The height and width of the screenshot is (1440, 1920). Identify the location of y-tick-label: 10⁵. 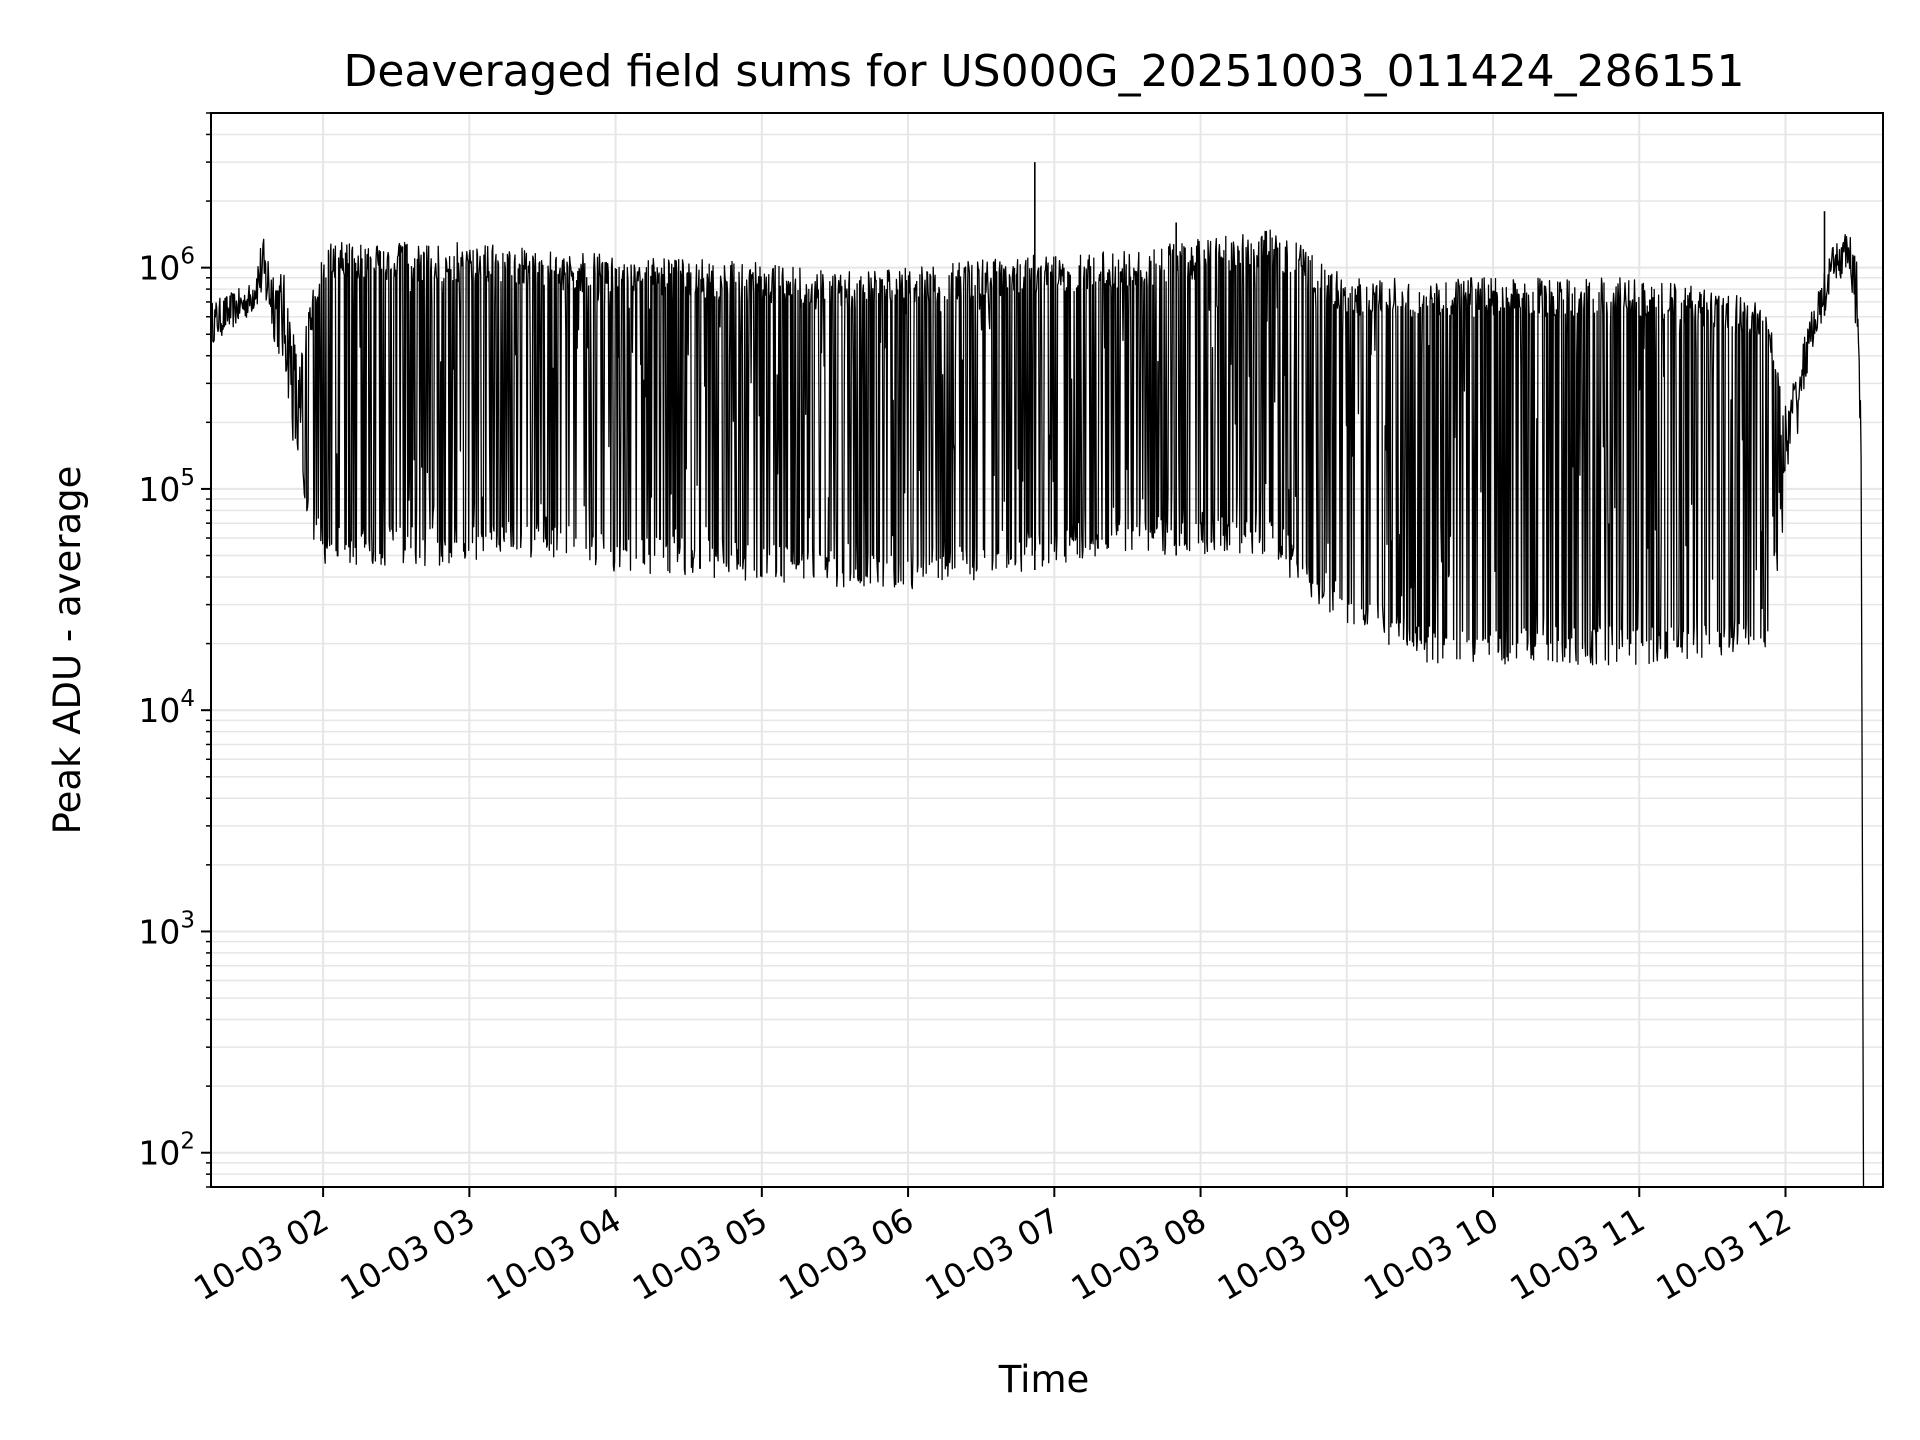
(166, 487).